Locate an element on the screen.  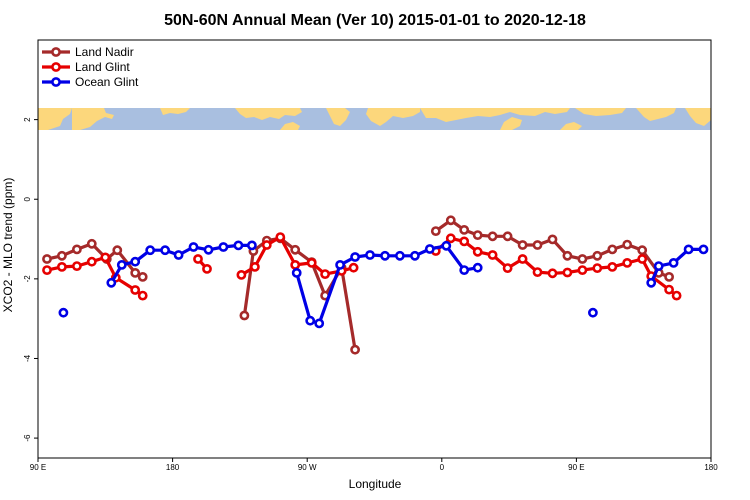
y-tick-label: 2 is located at coordinates (27, 119).